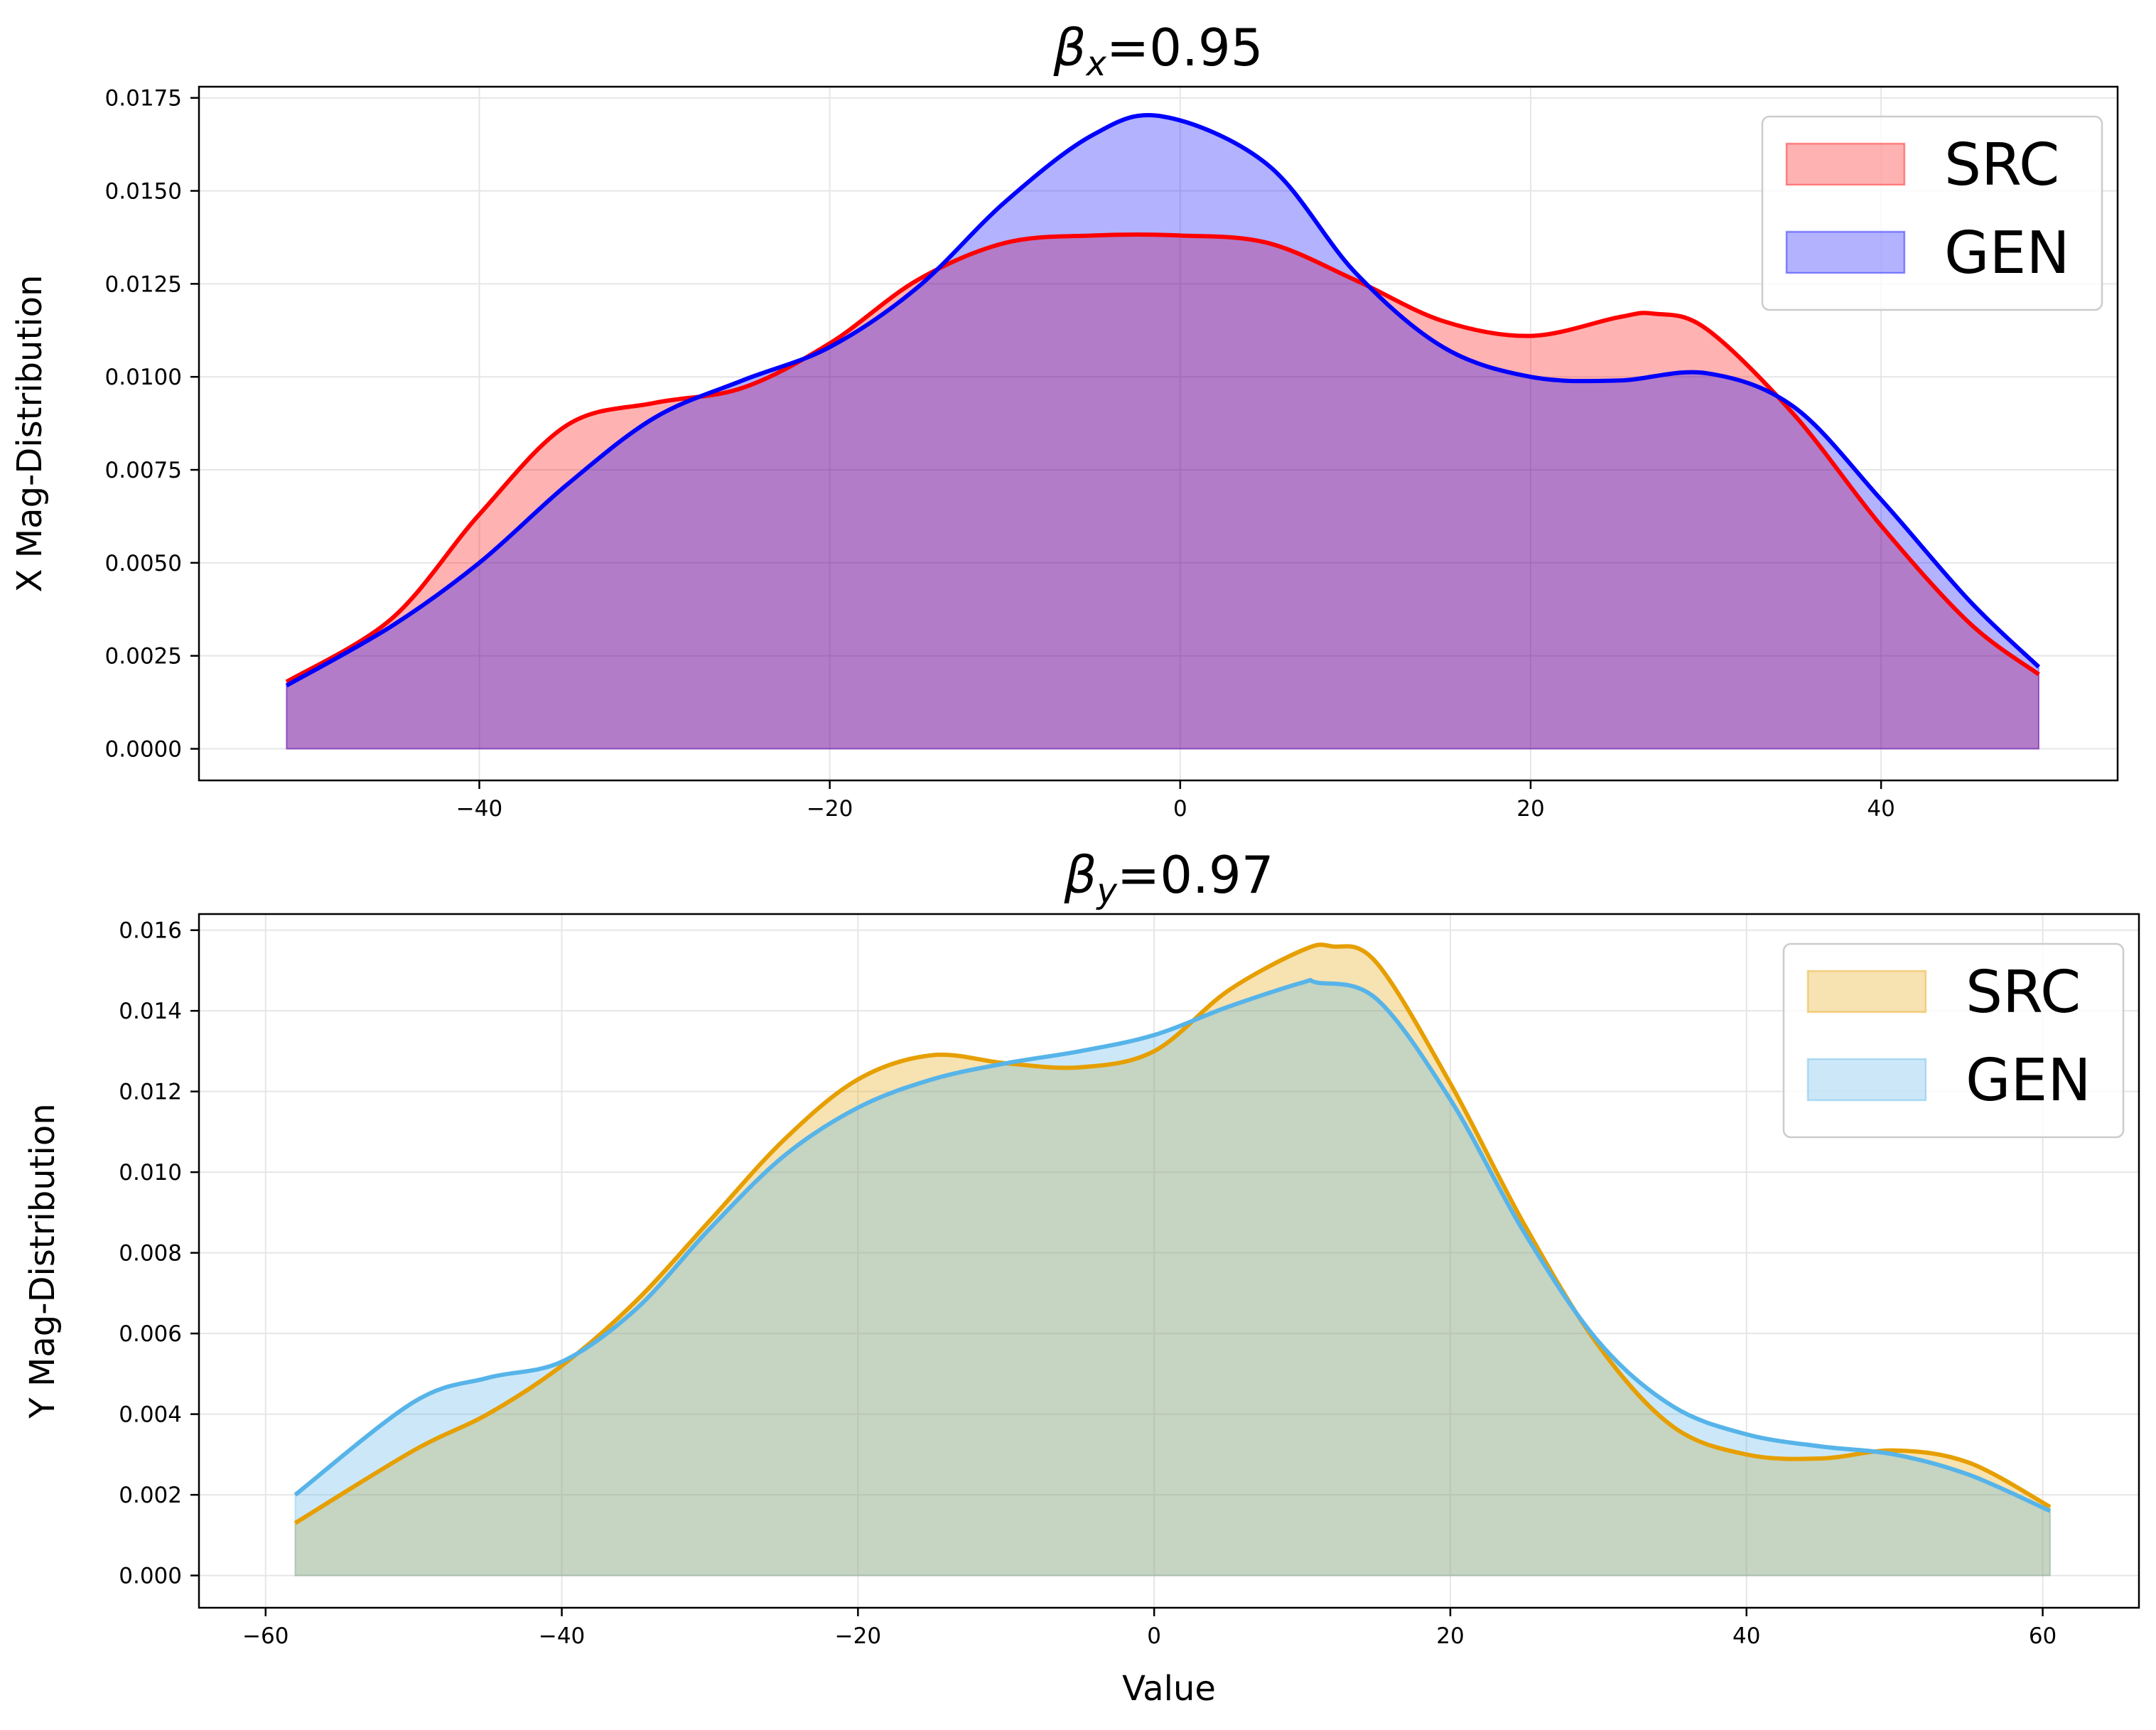 This screenshot has height=1730, width=2156. Describe the element at coordinates (150, 1012) in the screenshot. I see `y-tick-label: 0.014` at that location.